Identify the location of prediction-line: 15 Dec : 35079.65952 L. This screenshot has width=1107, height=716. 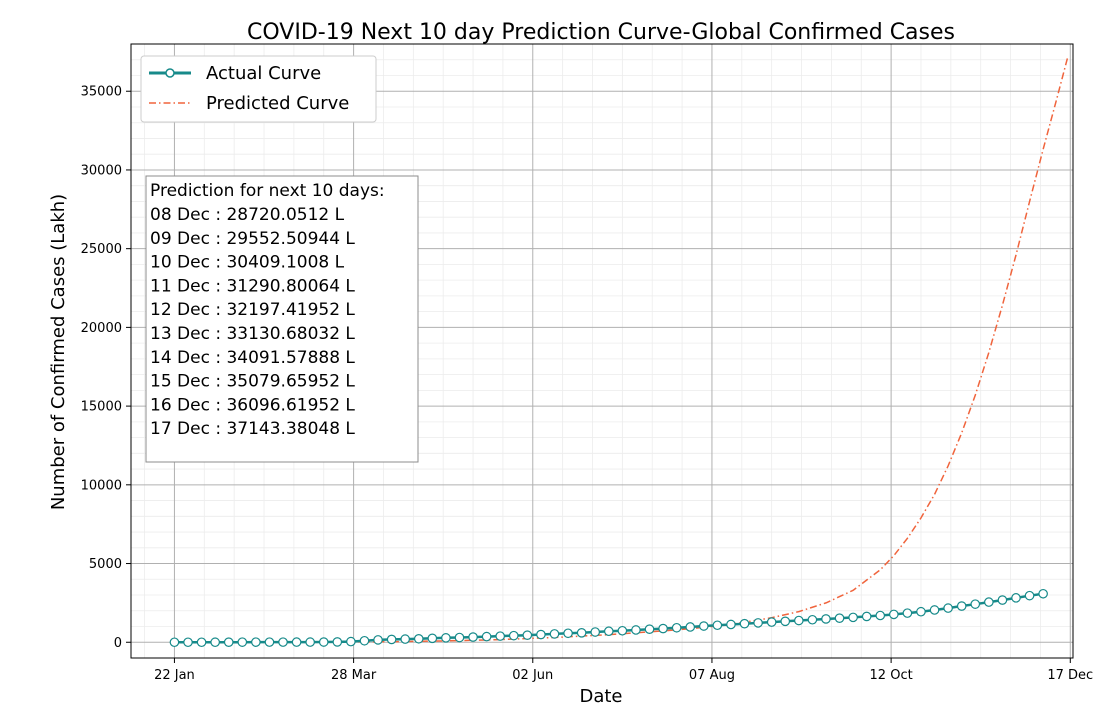
(252, 382).